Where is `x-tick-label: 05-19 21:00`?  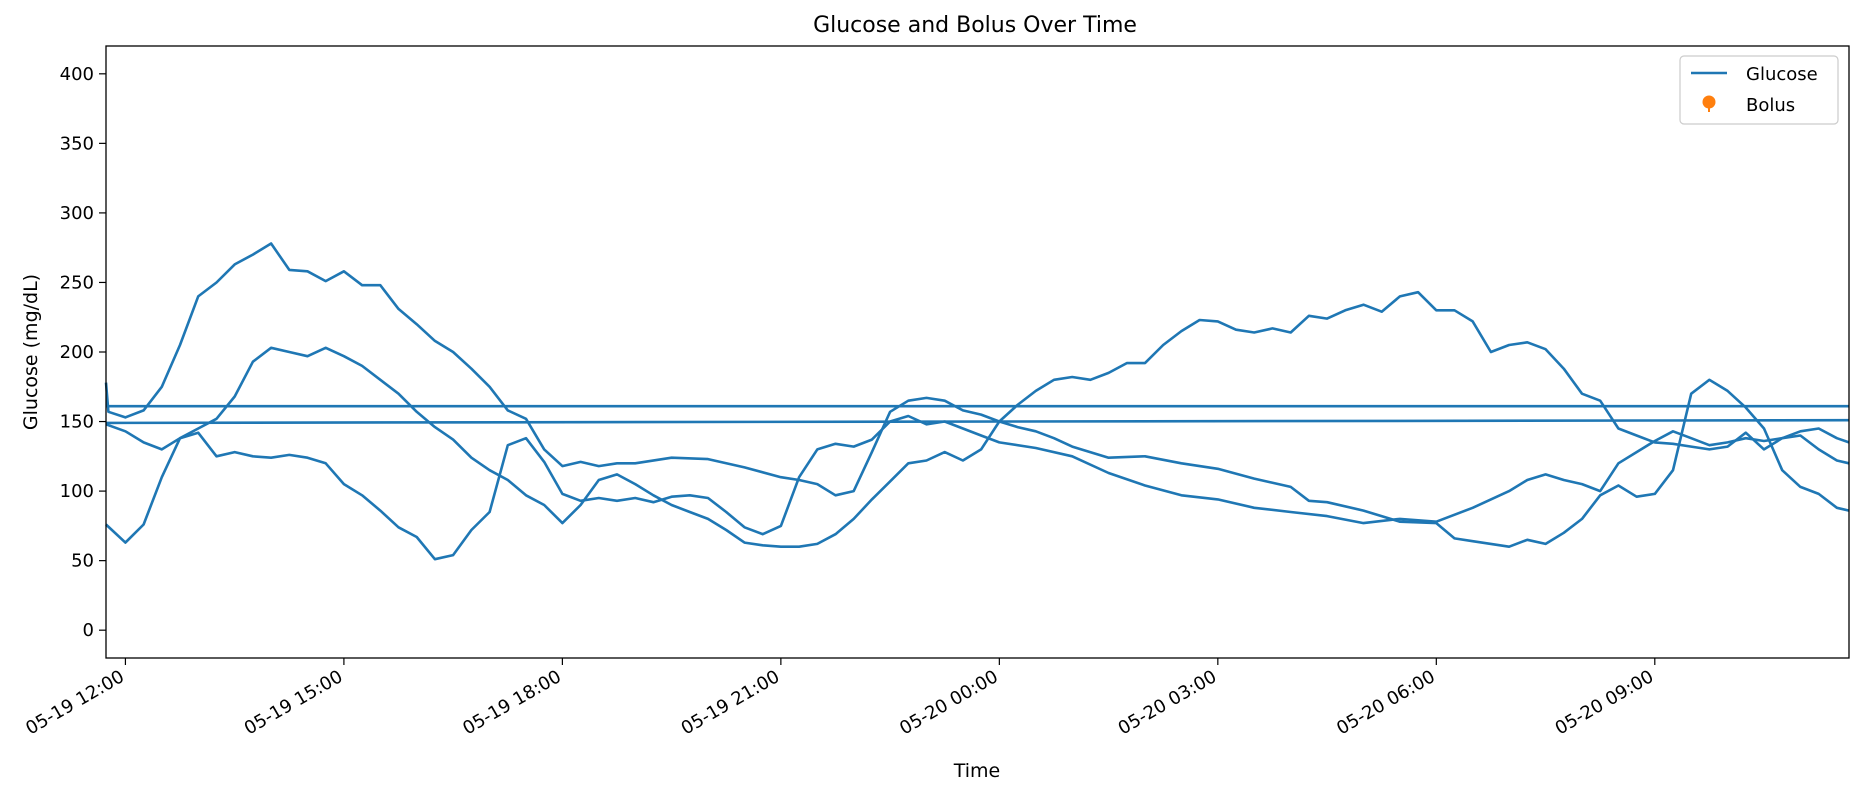 x-tick-label: 05-19 21:00 is located at coordinates (731, 702).